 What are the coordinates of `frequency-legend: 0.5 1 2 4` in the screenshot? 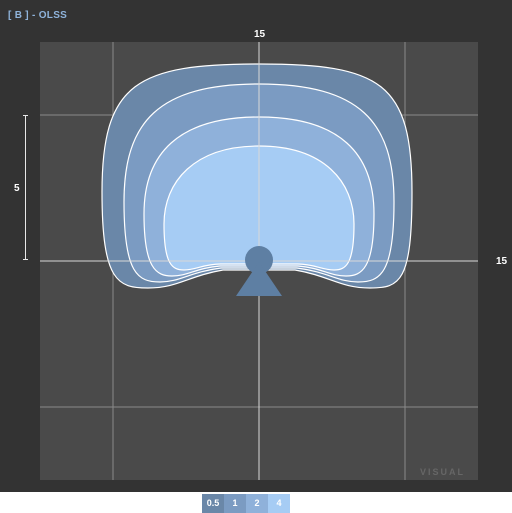 It's located at (246, 503).